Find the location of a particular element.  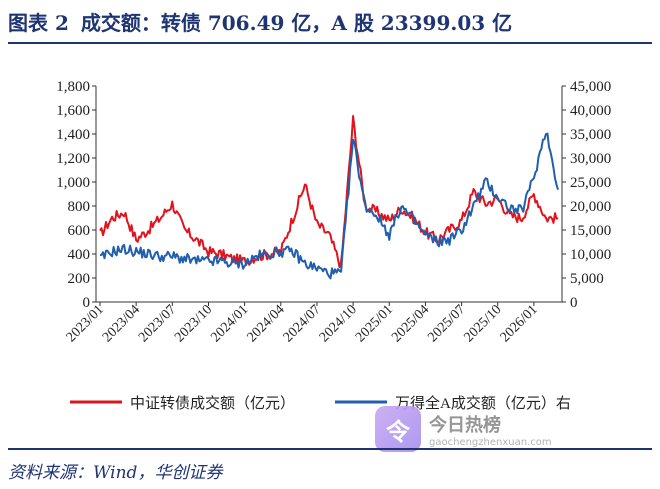

x-tick-label: 2023/04 is located at coordinates (121, 323).